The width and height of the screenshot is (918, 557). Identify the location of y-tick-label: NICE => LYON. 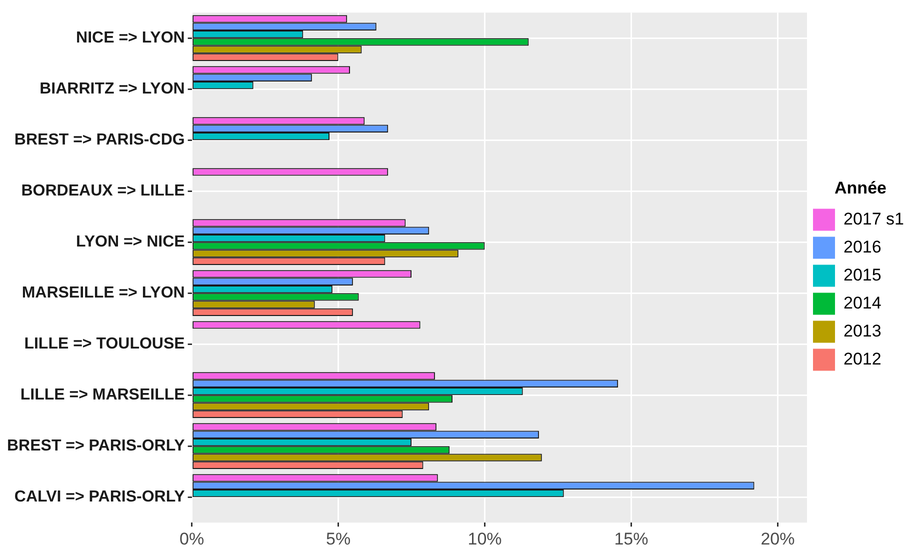
(130, 38).